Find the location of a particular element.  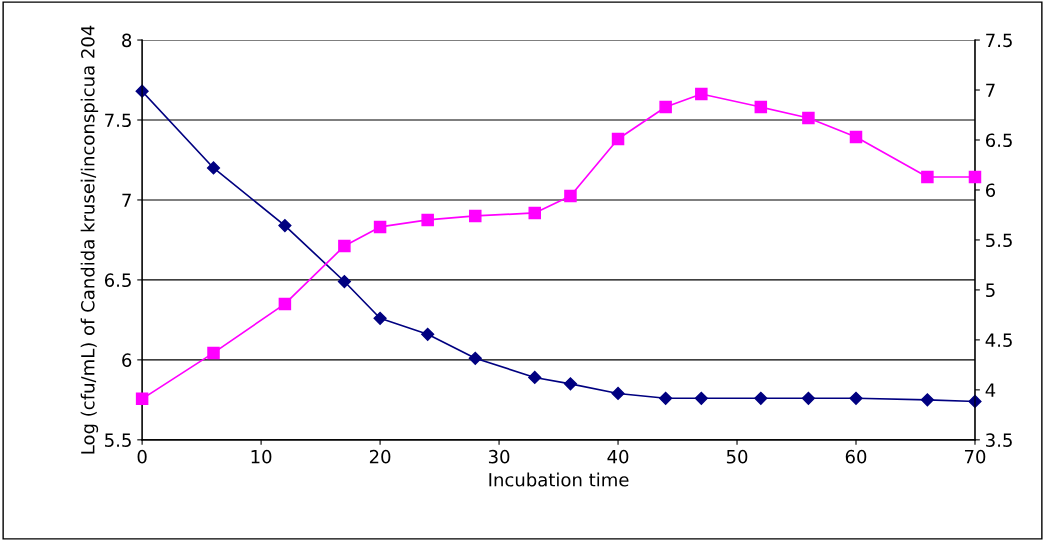

y-tick-label: 6 is located at coordinates (127, 360).